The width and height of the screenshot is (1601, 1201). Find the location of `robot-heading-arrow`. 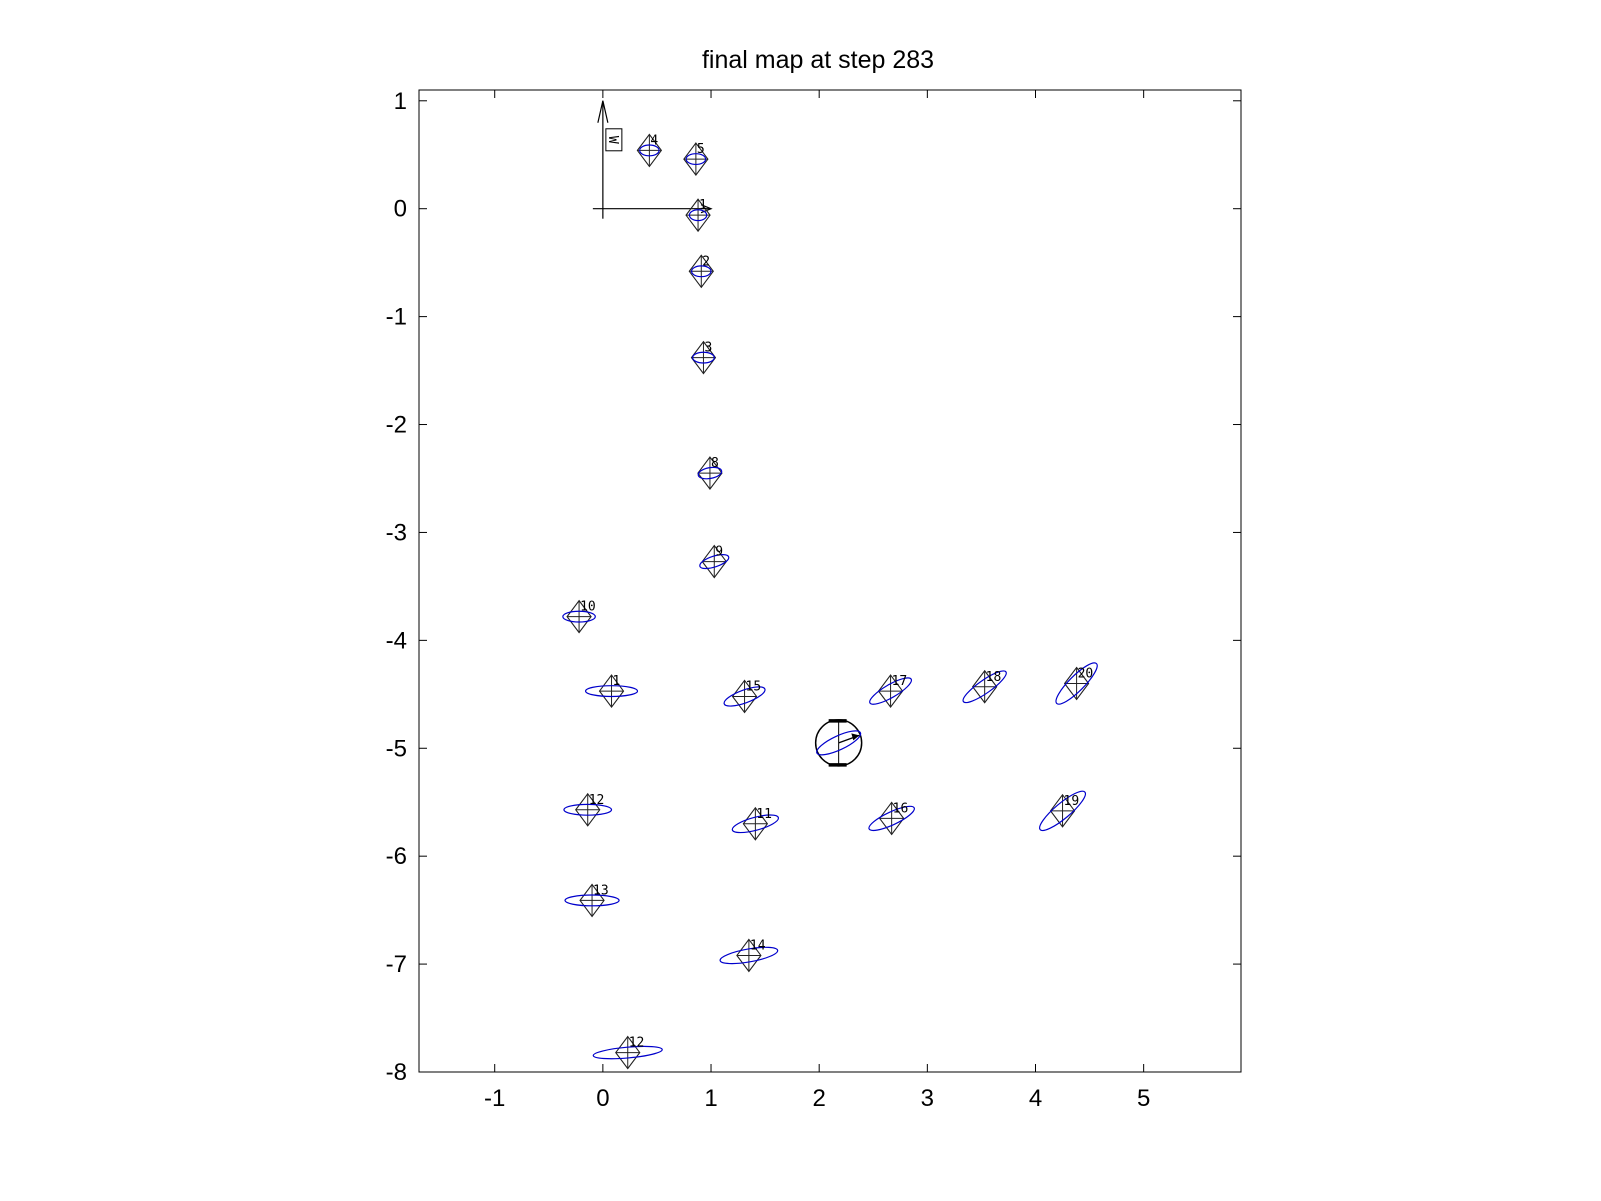

robot-heading-arrow is located at coordinates (855, 737).